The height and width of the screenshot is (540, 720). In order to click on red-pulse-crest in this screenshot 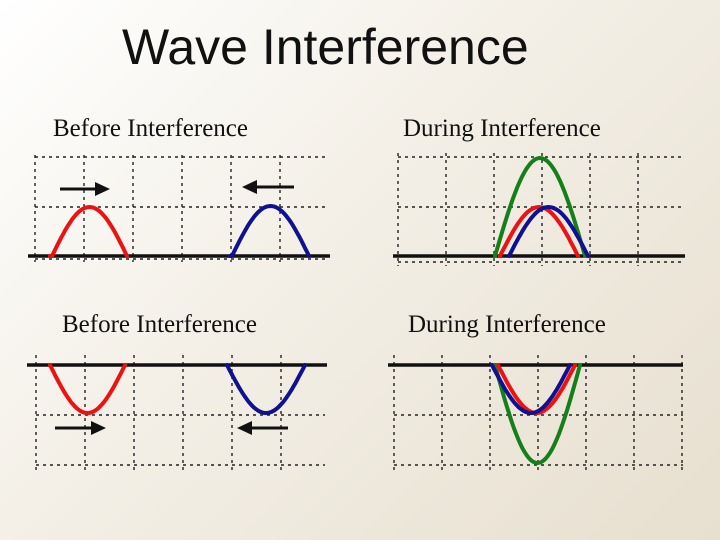, I will do `click(88, 231)`.